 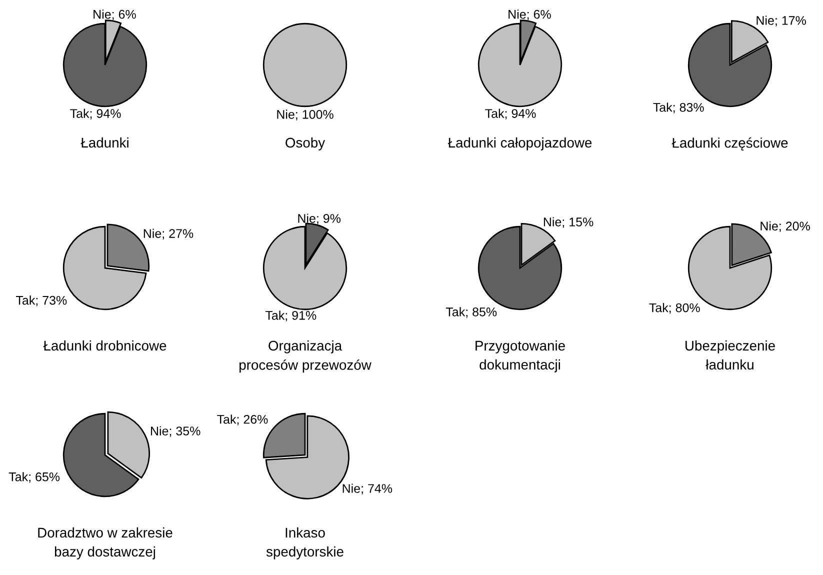 I want to click on slice-label: Nie; 20%, so click(x=785, y=226).